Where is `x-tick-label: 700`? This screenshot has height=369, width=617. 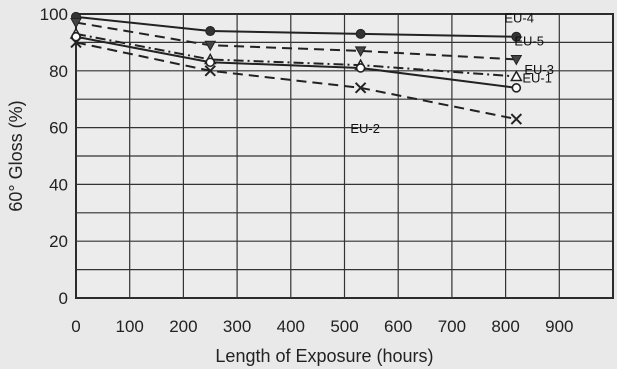
x-tick-label: 700 is located at coordinates (452, 326).